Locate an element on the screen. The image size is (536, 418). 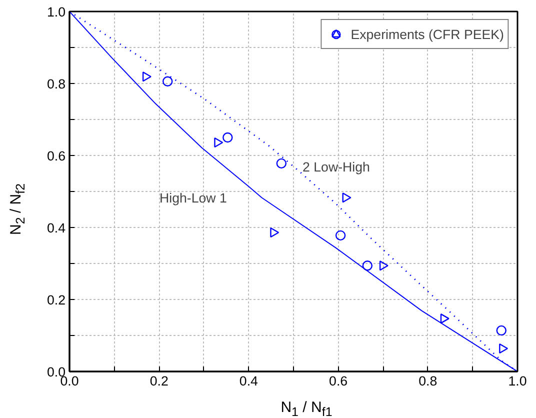
x-tick-label: 1.0 is located at coordinates (517, 381).